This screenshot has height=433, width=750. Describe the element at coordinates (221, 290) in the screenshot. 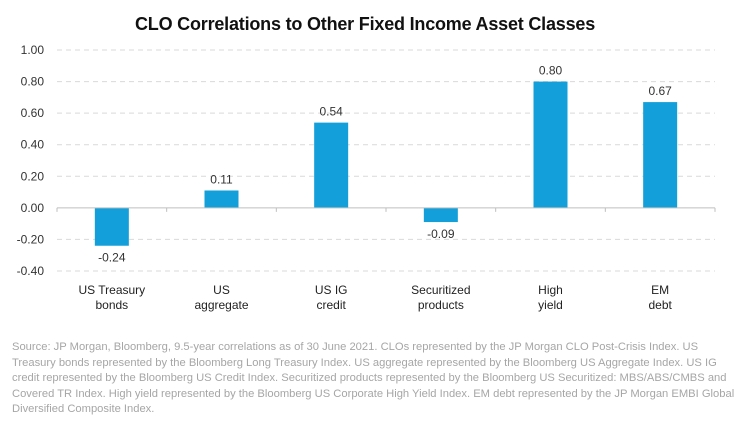

I see `category-label: US` at that location.